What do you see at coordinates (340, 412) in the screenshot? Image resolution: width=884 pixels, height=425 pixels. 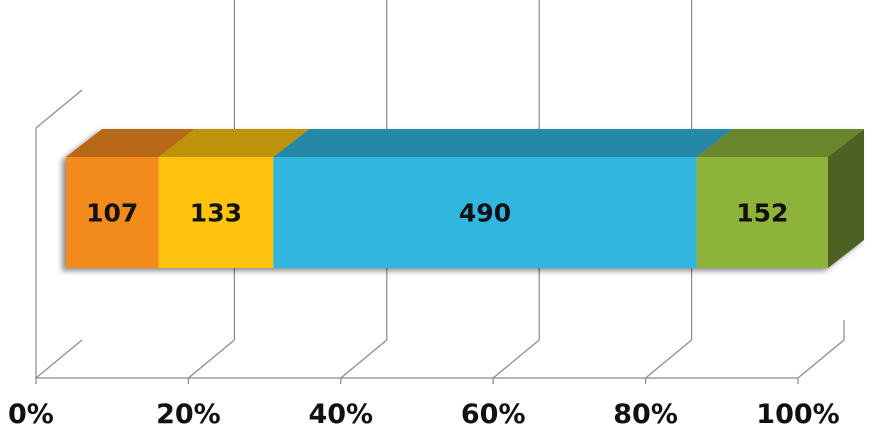 I see `x-tick-label: 40%` at bounding box center [340, 412].